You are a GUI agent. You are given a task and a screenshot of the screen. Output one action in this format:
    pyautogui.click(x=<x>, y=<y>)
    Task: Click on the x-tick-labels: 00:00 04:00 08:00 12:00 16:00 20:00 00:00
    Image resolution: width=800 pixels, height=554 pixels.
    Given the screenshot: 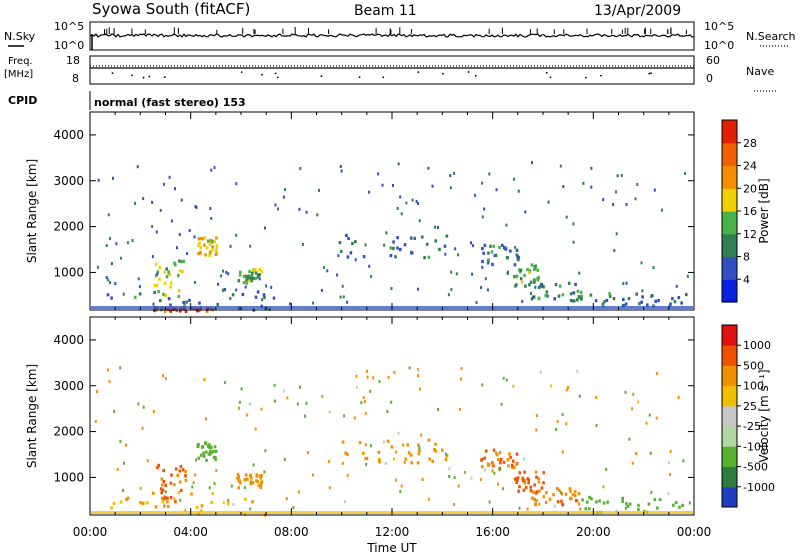 What is the action you would take?
    pyautogui.click(x=392, y=532)
    